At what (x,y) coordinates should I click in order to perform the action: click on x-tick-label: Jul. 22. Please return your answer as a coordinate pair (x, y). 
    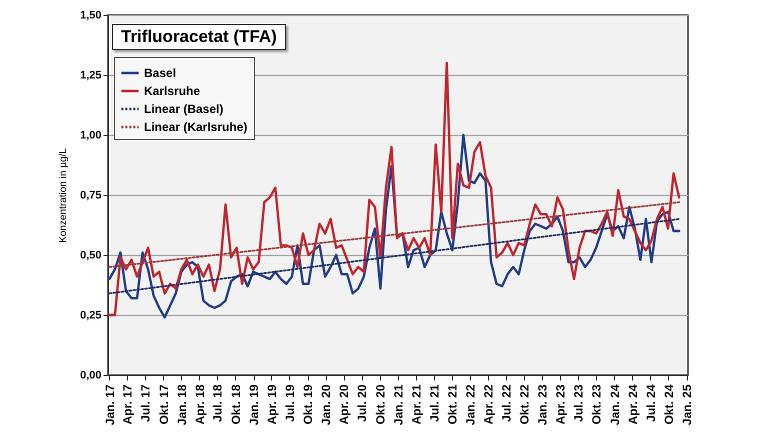
    Looking at the image, I should click on (506, 403).